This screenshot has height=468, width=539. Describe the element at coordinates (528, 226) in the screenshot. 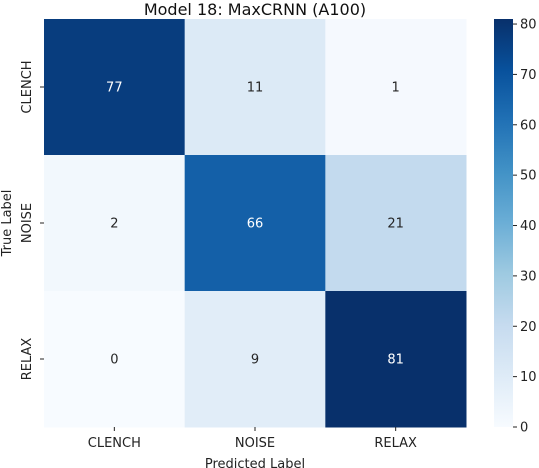

I see `colorbar-tick-label: 40` at that location.